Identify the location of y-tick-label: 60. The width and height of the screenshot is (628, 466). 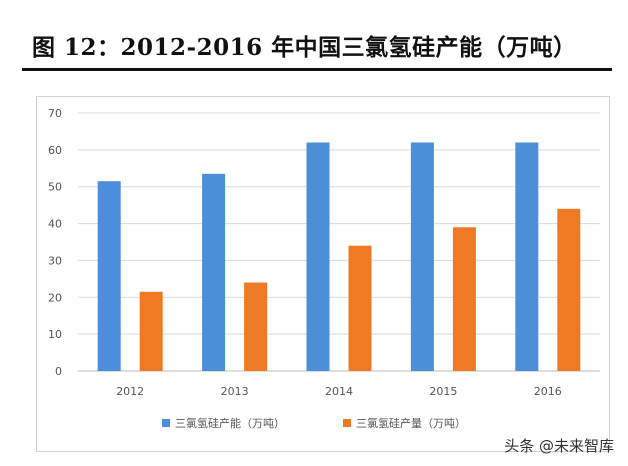
(55, 150).